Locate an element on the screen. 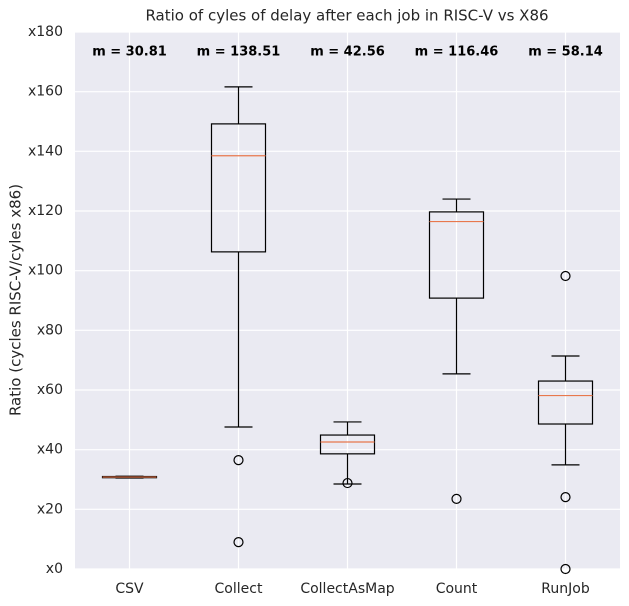 Image resolution: width=629 pixels, height=606 pixels. x-tick-label: CollectAsMap is located at coordinates (347, 589).